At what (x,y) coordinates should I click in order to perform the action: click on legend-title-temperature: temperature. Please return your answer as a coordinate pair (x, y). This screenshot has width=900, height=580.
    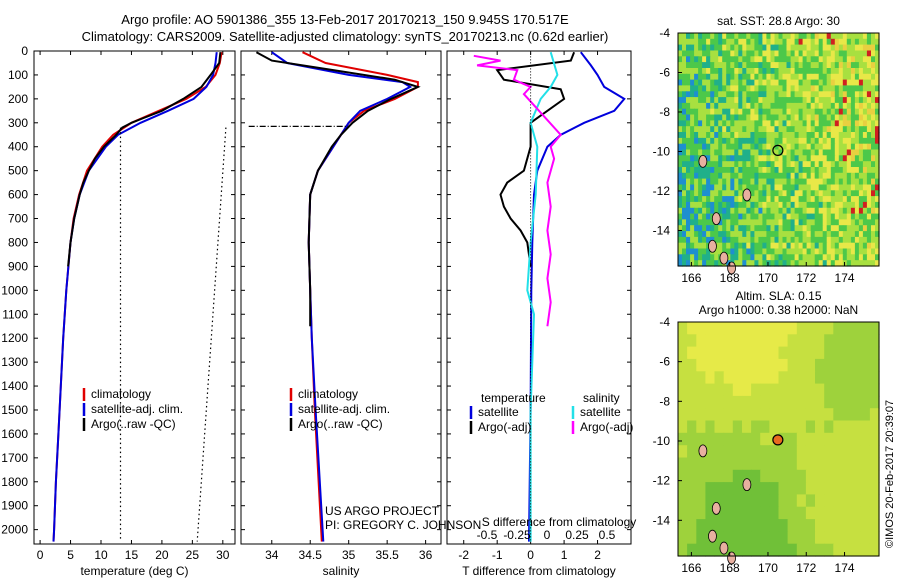
    Looking at the image, I should click on (513, 398).